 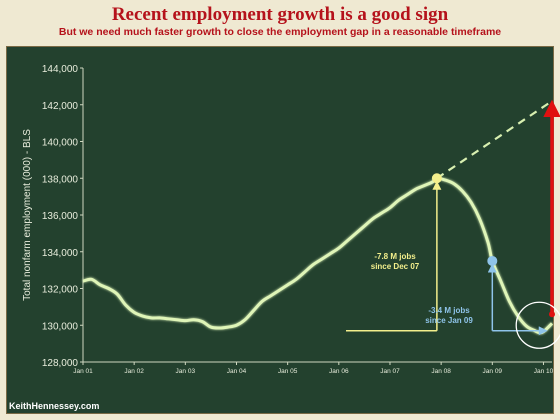 What do you see at coordinates (280, 14) in the screenshot?
I see `chart-title: Recent employment growth is a good sign` at bounding box center [280, 14].